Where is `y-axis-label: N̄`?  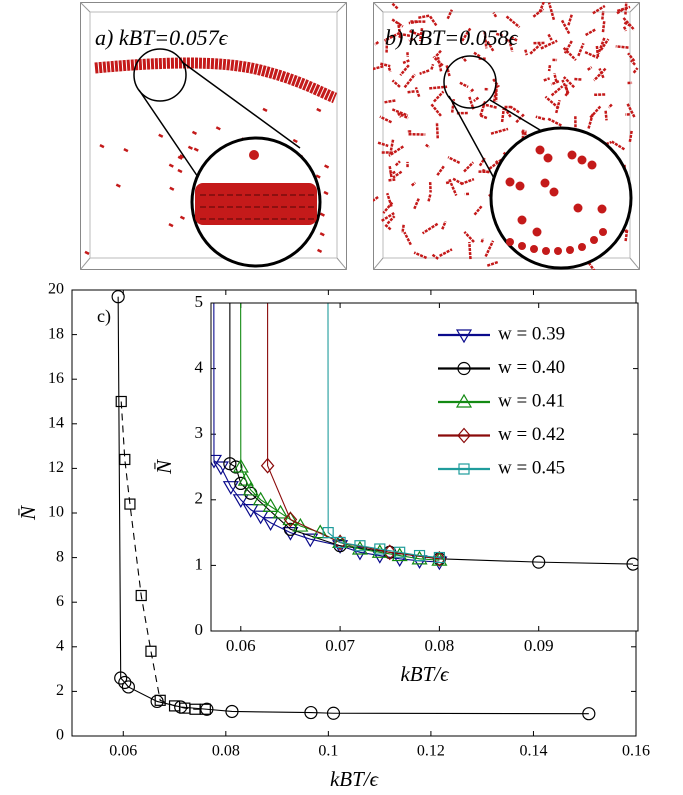
y-axis-label: N̄ is located at coordinates (164, 467).